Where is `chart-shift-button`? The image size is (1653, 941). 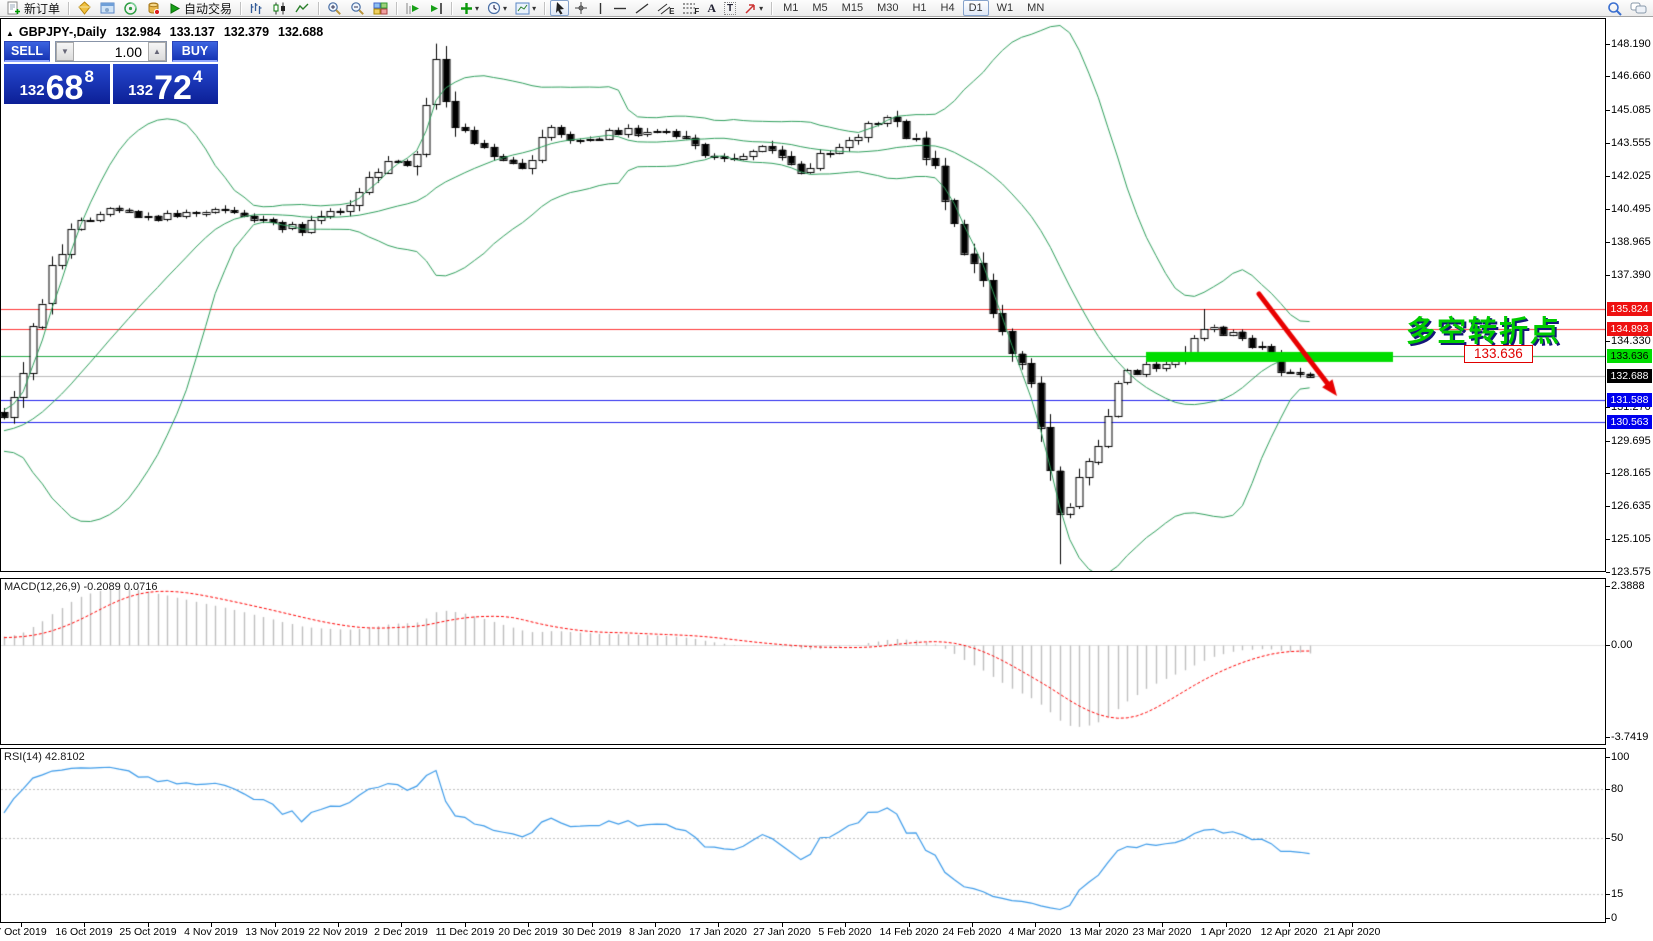
chart-shift-button is located at coordinates (435, 8).